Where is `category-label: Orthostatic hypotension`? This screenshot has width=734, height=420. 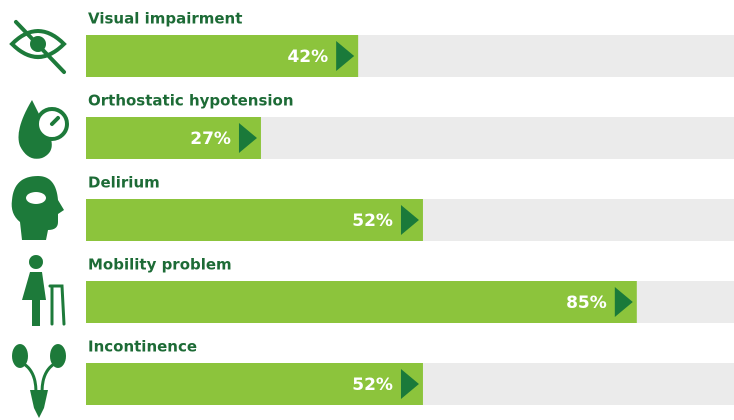
category-label: Orthostatic hypotension is located at coordinates (191, 101).